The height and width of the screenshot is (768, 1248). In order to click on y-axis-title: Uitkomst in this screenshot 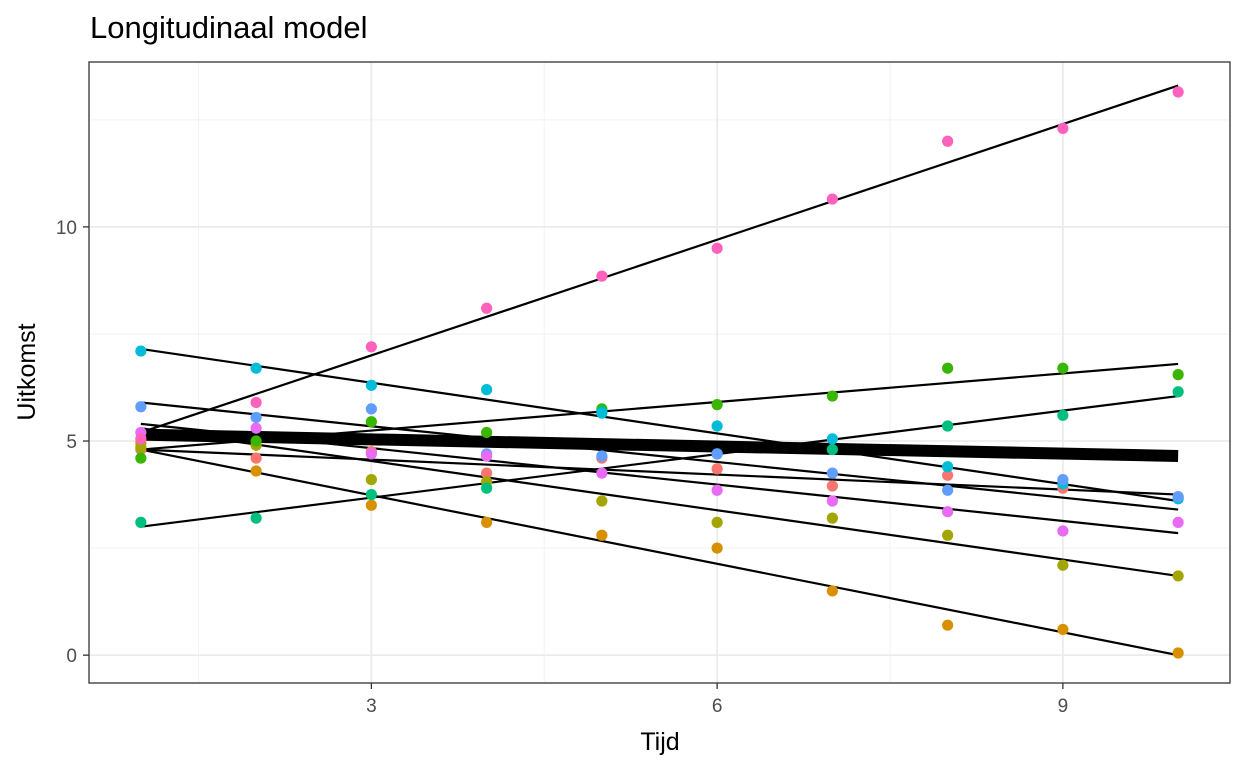, I will do `click(27, 371)`.